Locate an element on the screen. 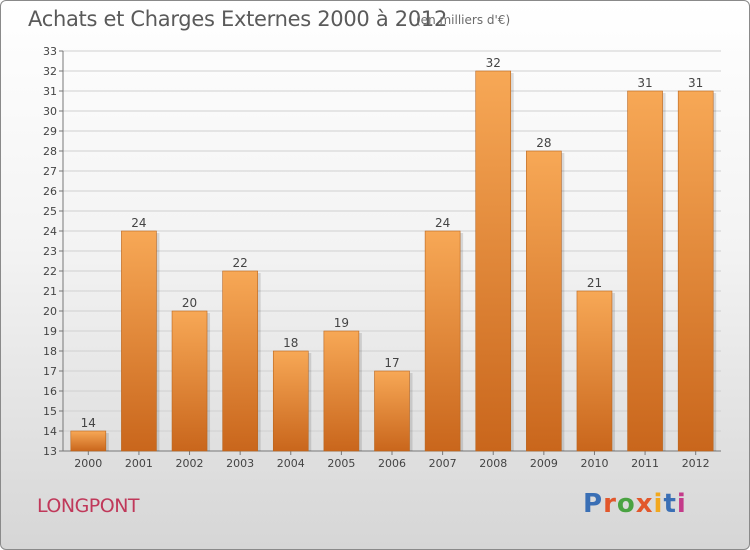 Image resolution: width=750 pixels, height=550 pixels. bar-2004 is located at coordinates (290, 401).